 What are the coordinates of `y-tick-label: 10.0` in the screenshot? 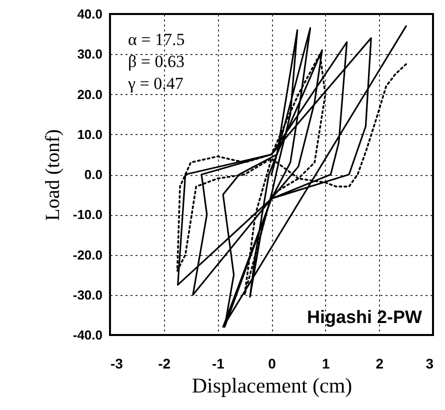 It's located at (89, 134).